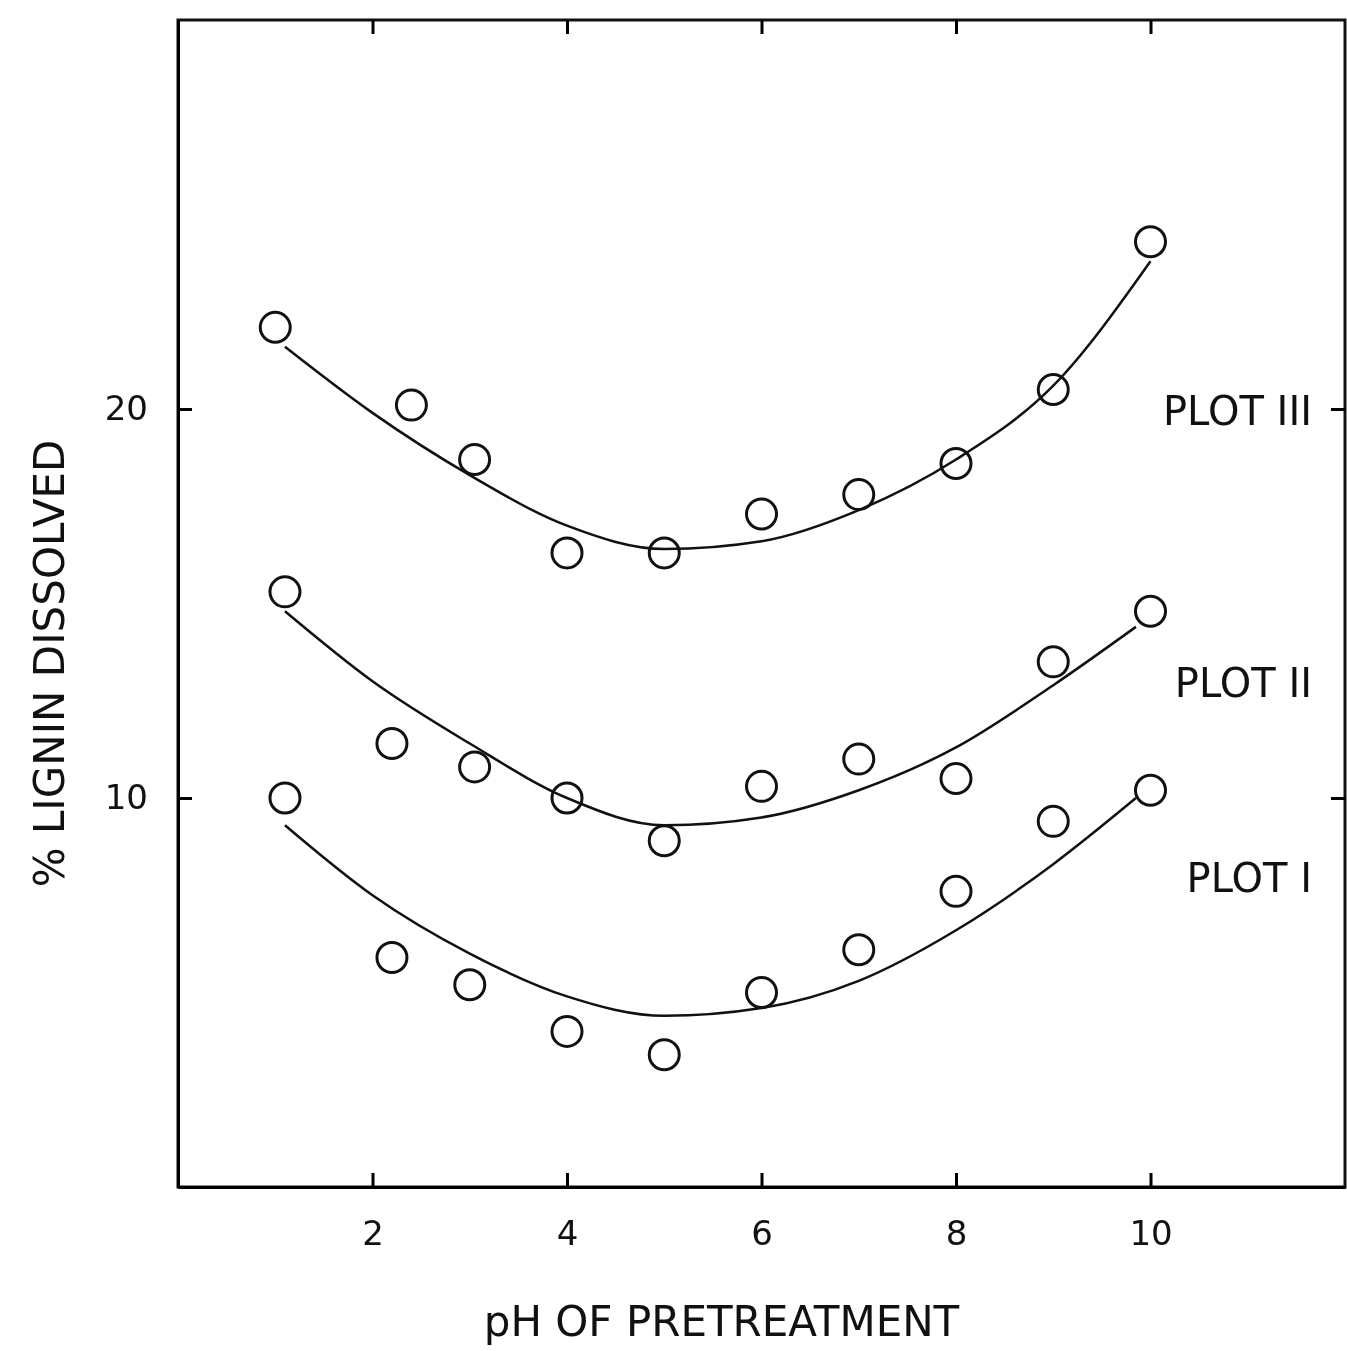 The height and width of the screenshot is (1351, 1347). What do you see at coordinates (1151, 1233) in the screenshot?
I see `x-tick-label: 10` at bounding box center [1151, 1233].